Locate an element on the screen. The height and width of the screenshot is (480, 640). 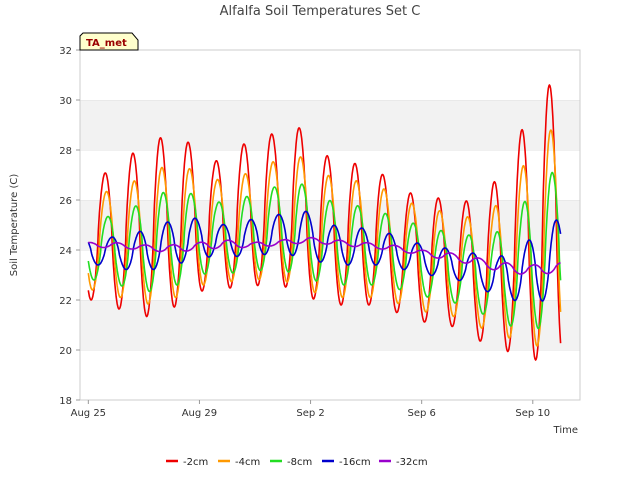
y-tick-label: 32 is located at coordinates (65, 51).